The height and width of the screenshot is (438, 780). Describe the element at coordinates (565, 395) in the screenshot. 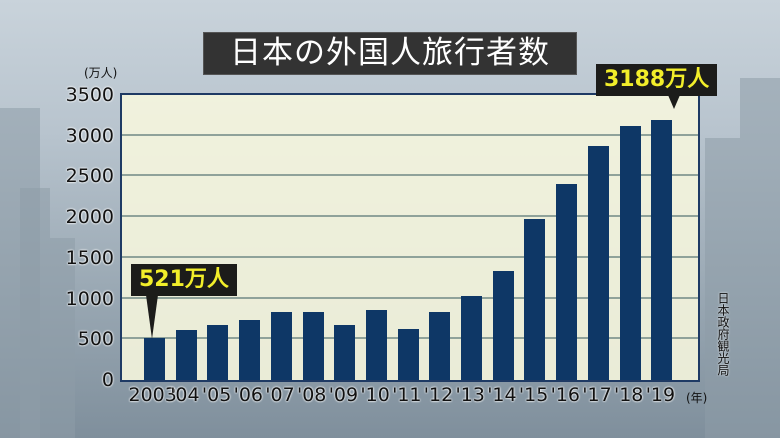

I see `x-tick-label: '16` at that location.